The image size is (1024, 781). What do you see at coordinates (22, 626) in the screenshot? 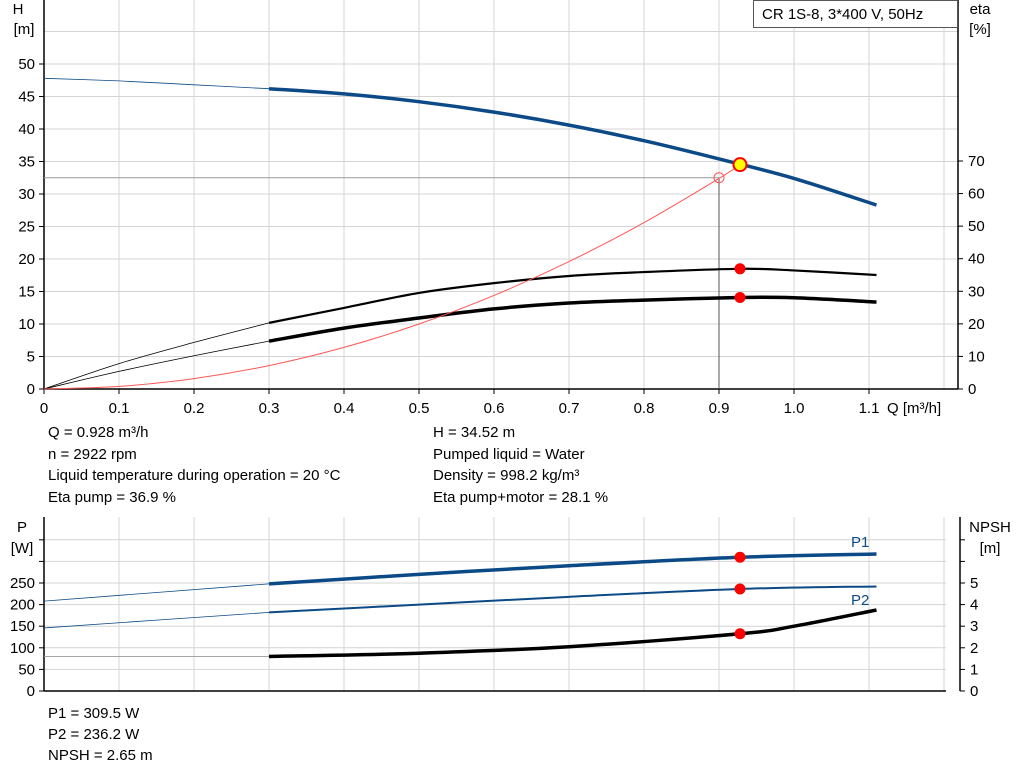
I see `p-tick-label: 150` at bounding box center [22, 626].